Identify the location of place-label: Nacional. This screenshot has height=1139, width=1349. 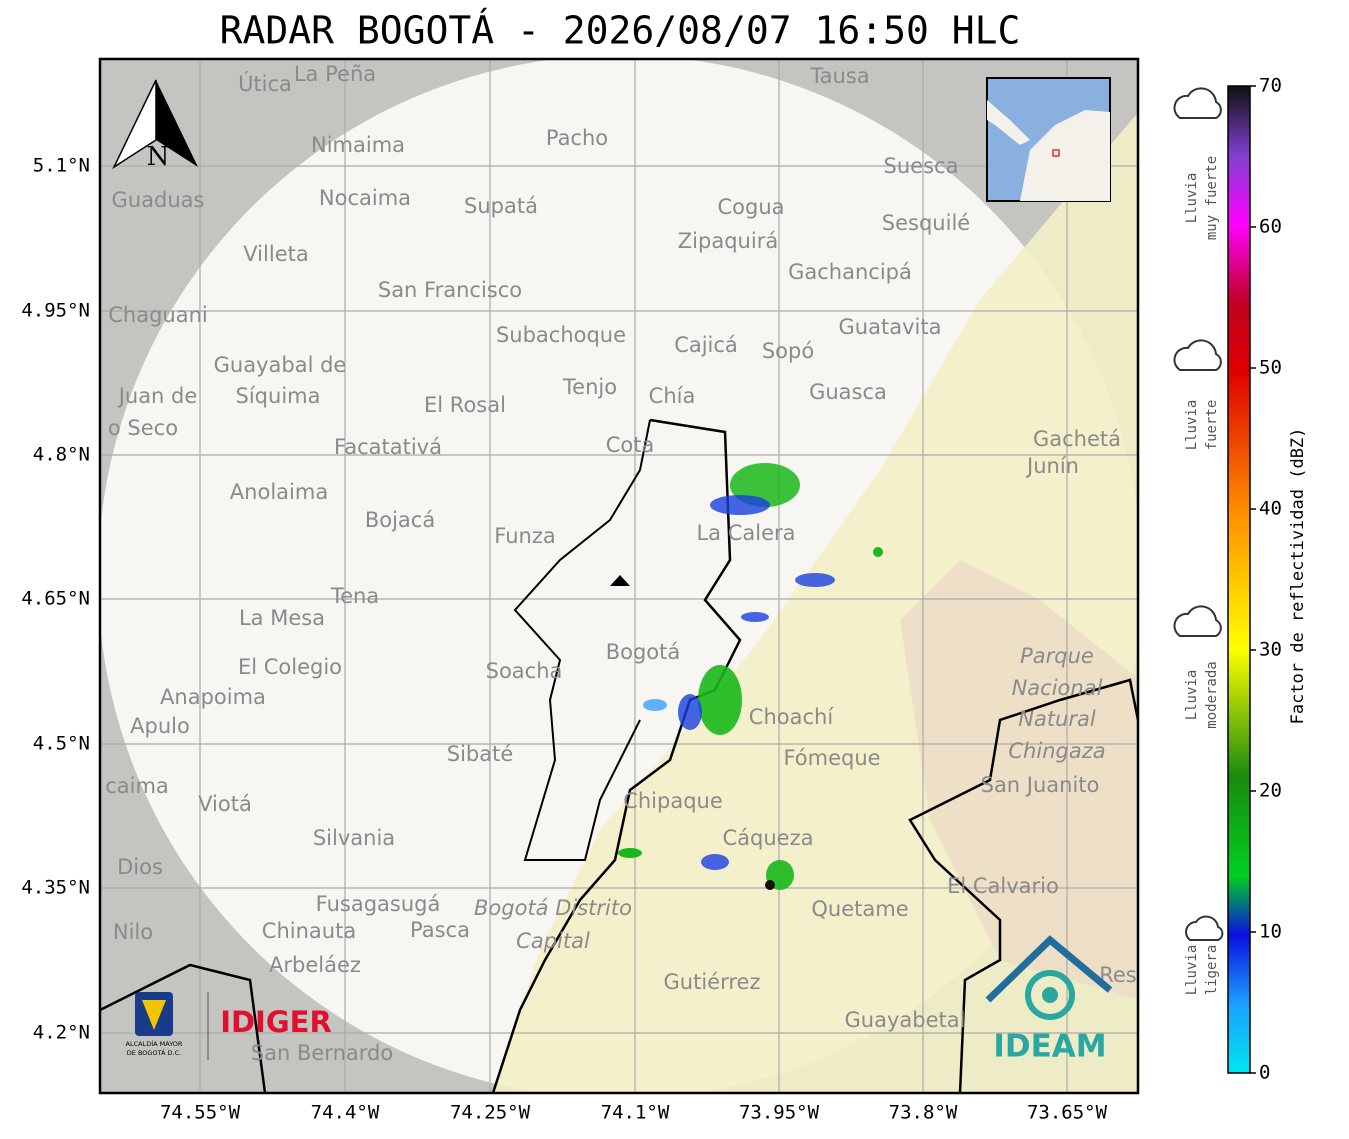
(1057, 688).